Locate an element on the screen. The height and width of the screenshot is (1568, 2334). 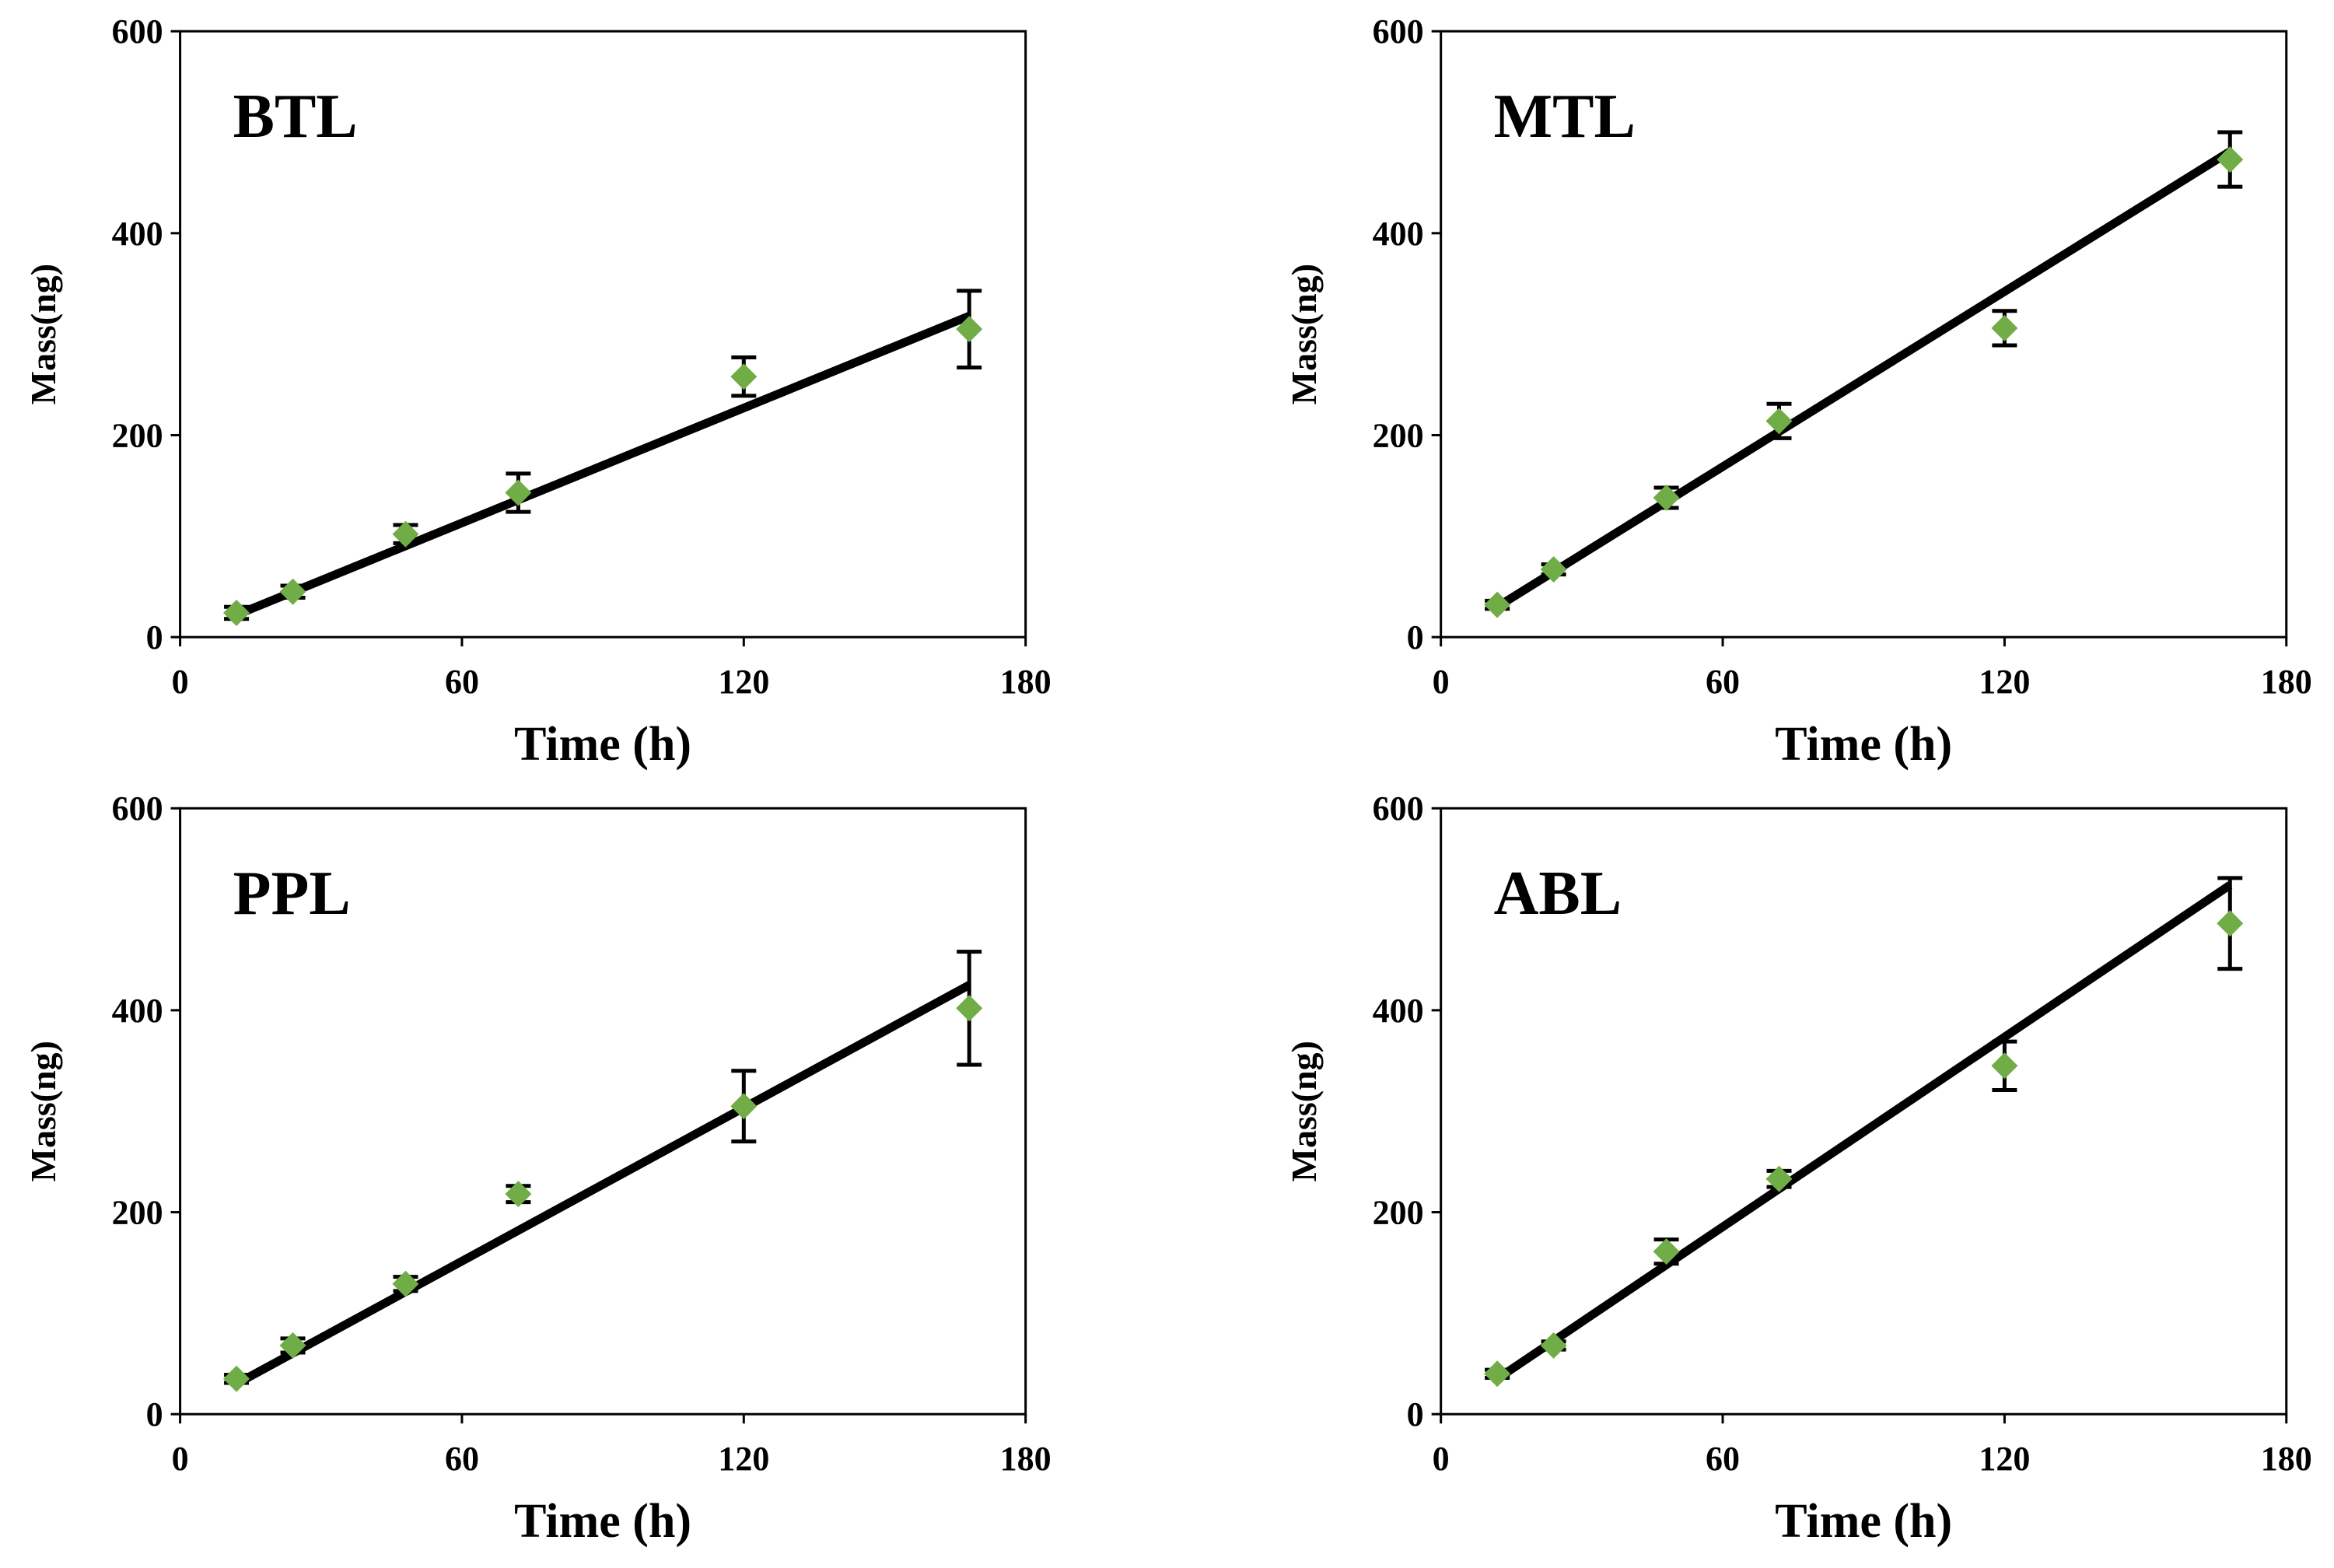
panel-title: BTL is located at coordinates (295, 117).